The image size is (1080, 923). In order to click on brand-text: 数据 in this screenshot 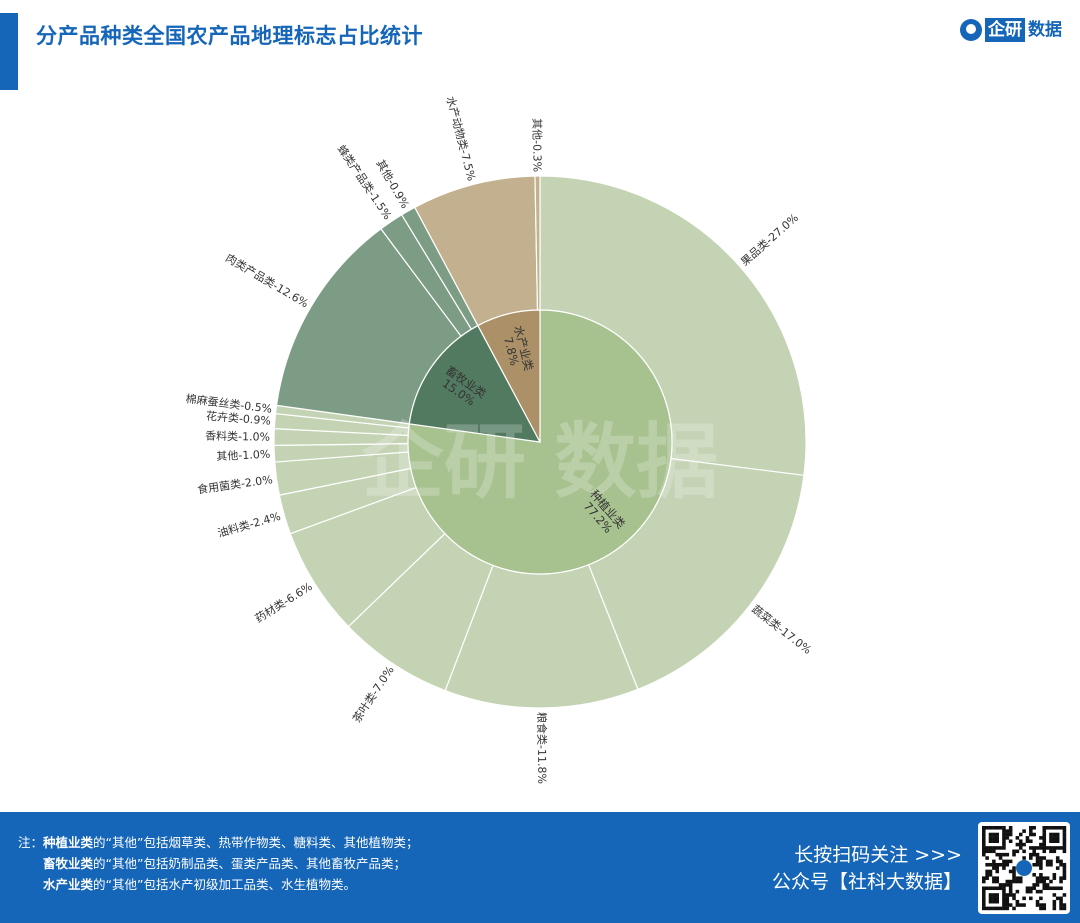, I will do `click(1045, 30)`.